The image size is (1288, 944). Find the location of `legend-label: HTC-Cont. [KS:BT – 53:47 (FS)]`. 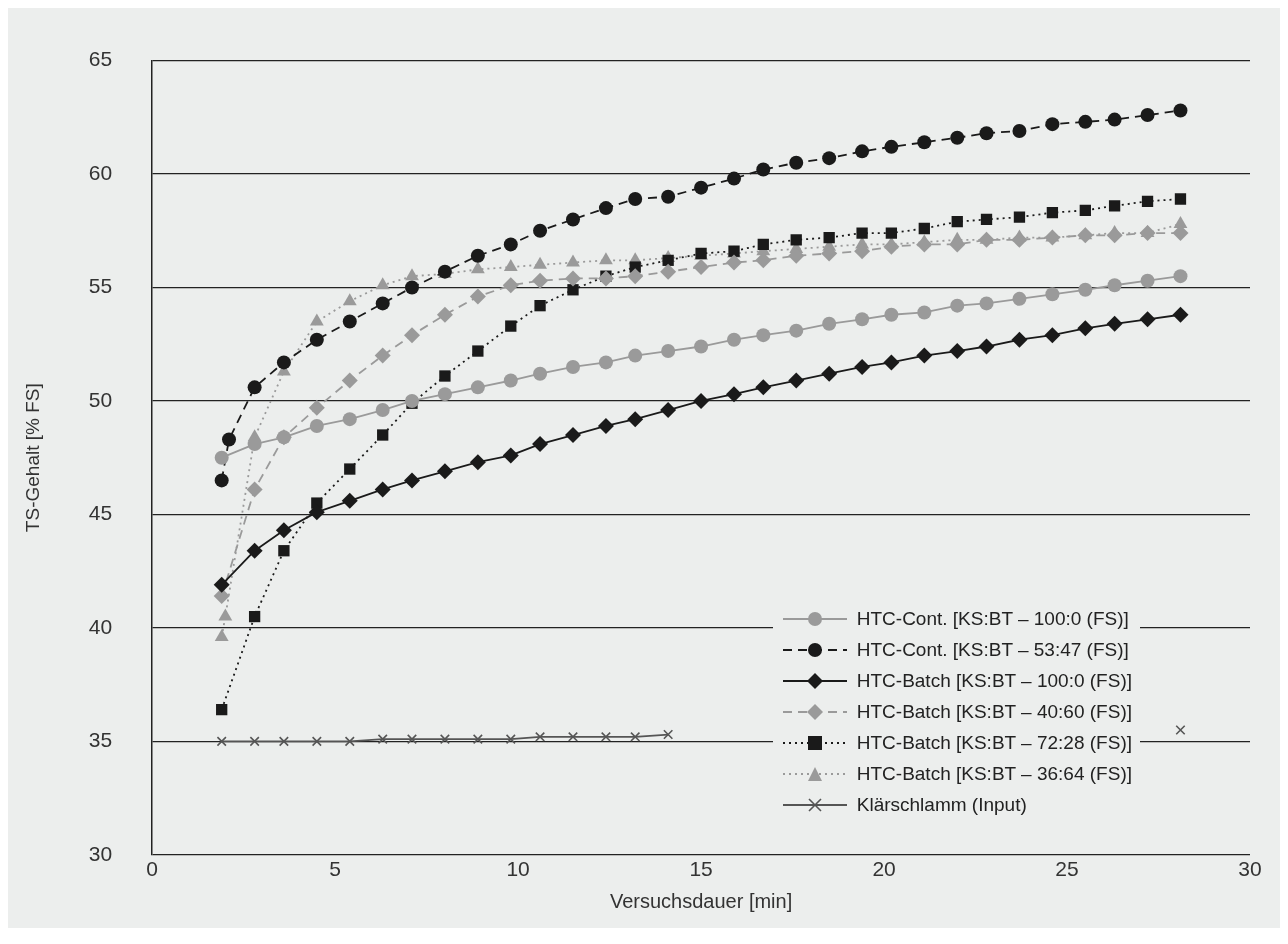

legend-label: HTC-Cont. [KS:BT – 53:47 (FS)] is located at coordinates (992, 650).